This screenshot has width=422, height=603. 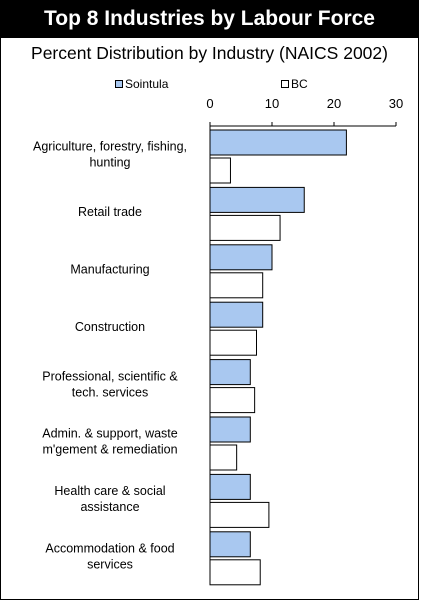 What do you see at coordinates (396, 103) in the screenshot?
I see `x-tick-label: 30` at bounding box center [396, 103].